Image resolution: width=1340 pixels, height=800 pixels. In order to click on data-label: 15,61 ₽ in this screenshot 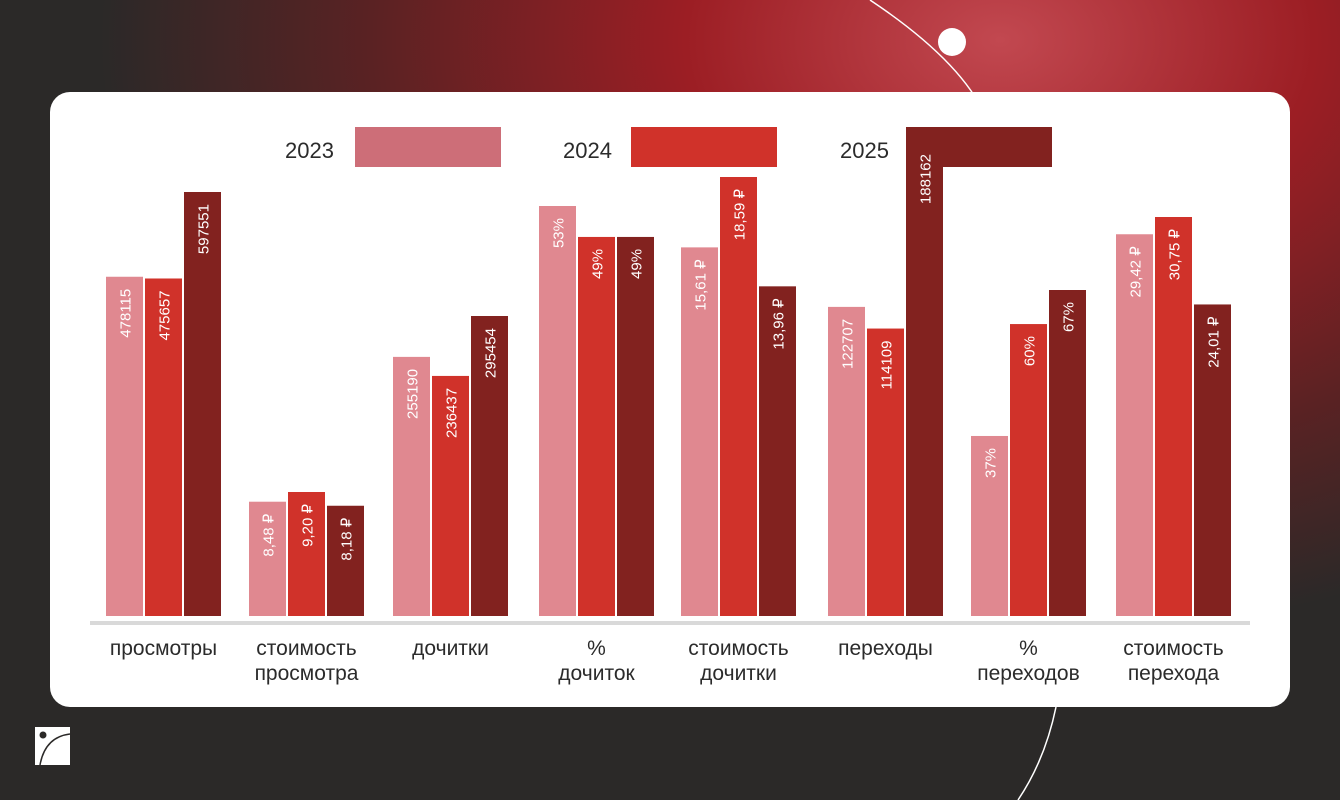, I will do `click(701, 285)`.